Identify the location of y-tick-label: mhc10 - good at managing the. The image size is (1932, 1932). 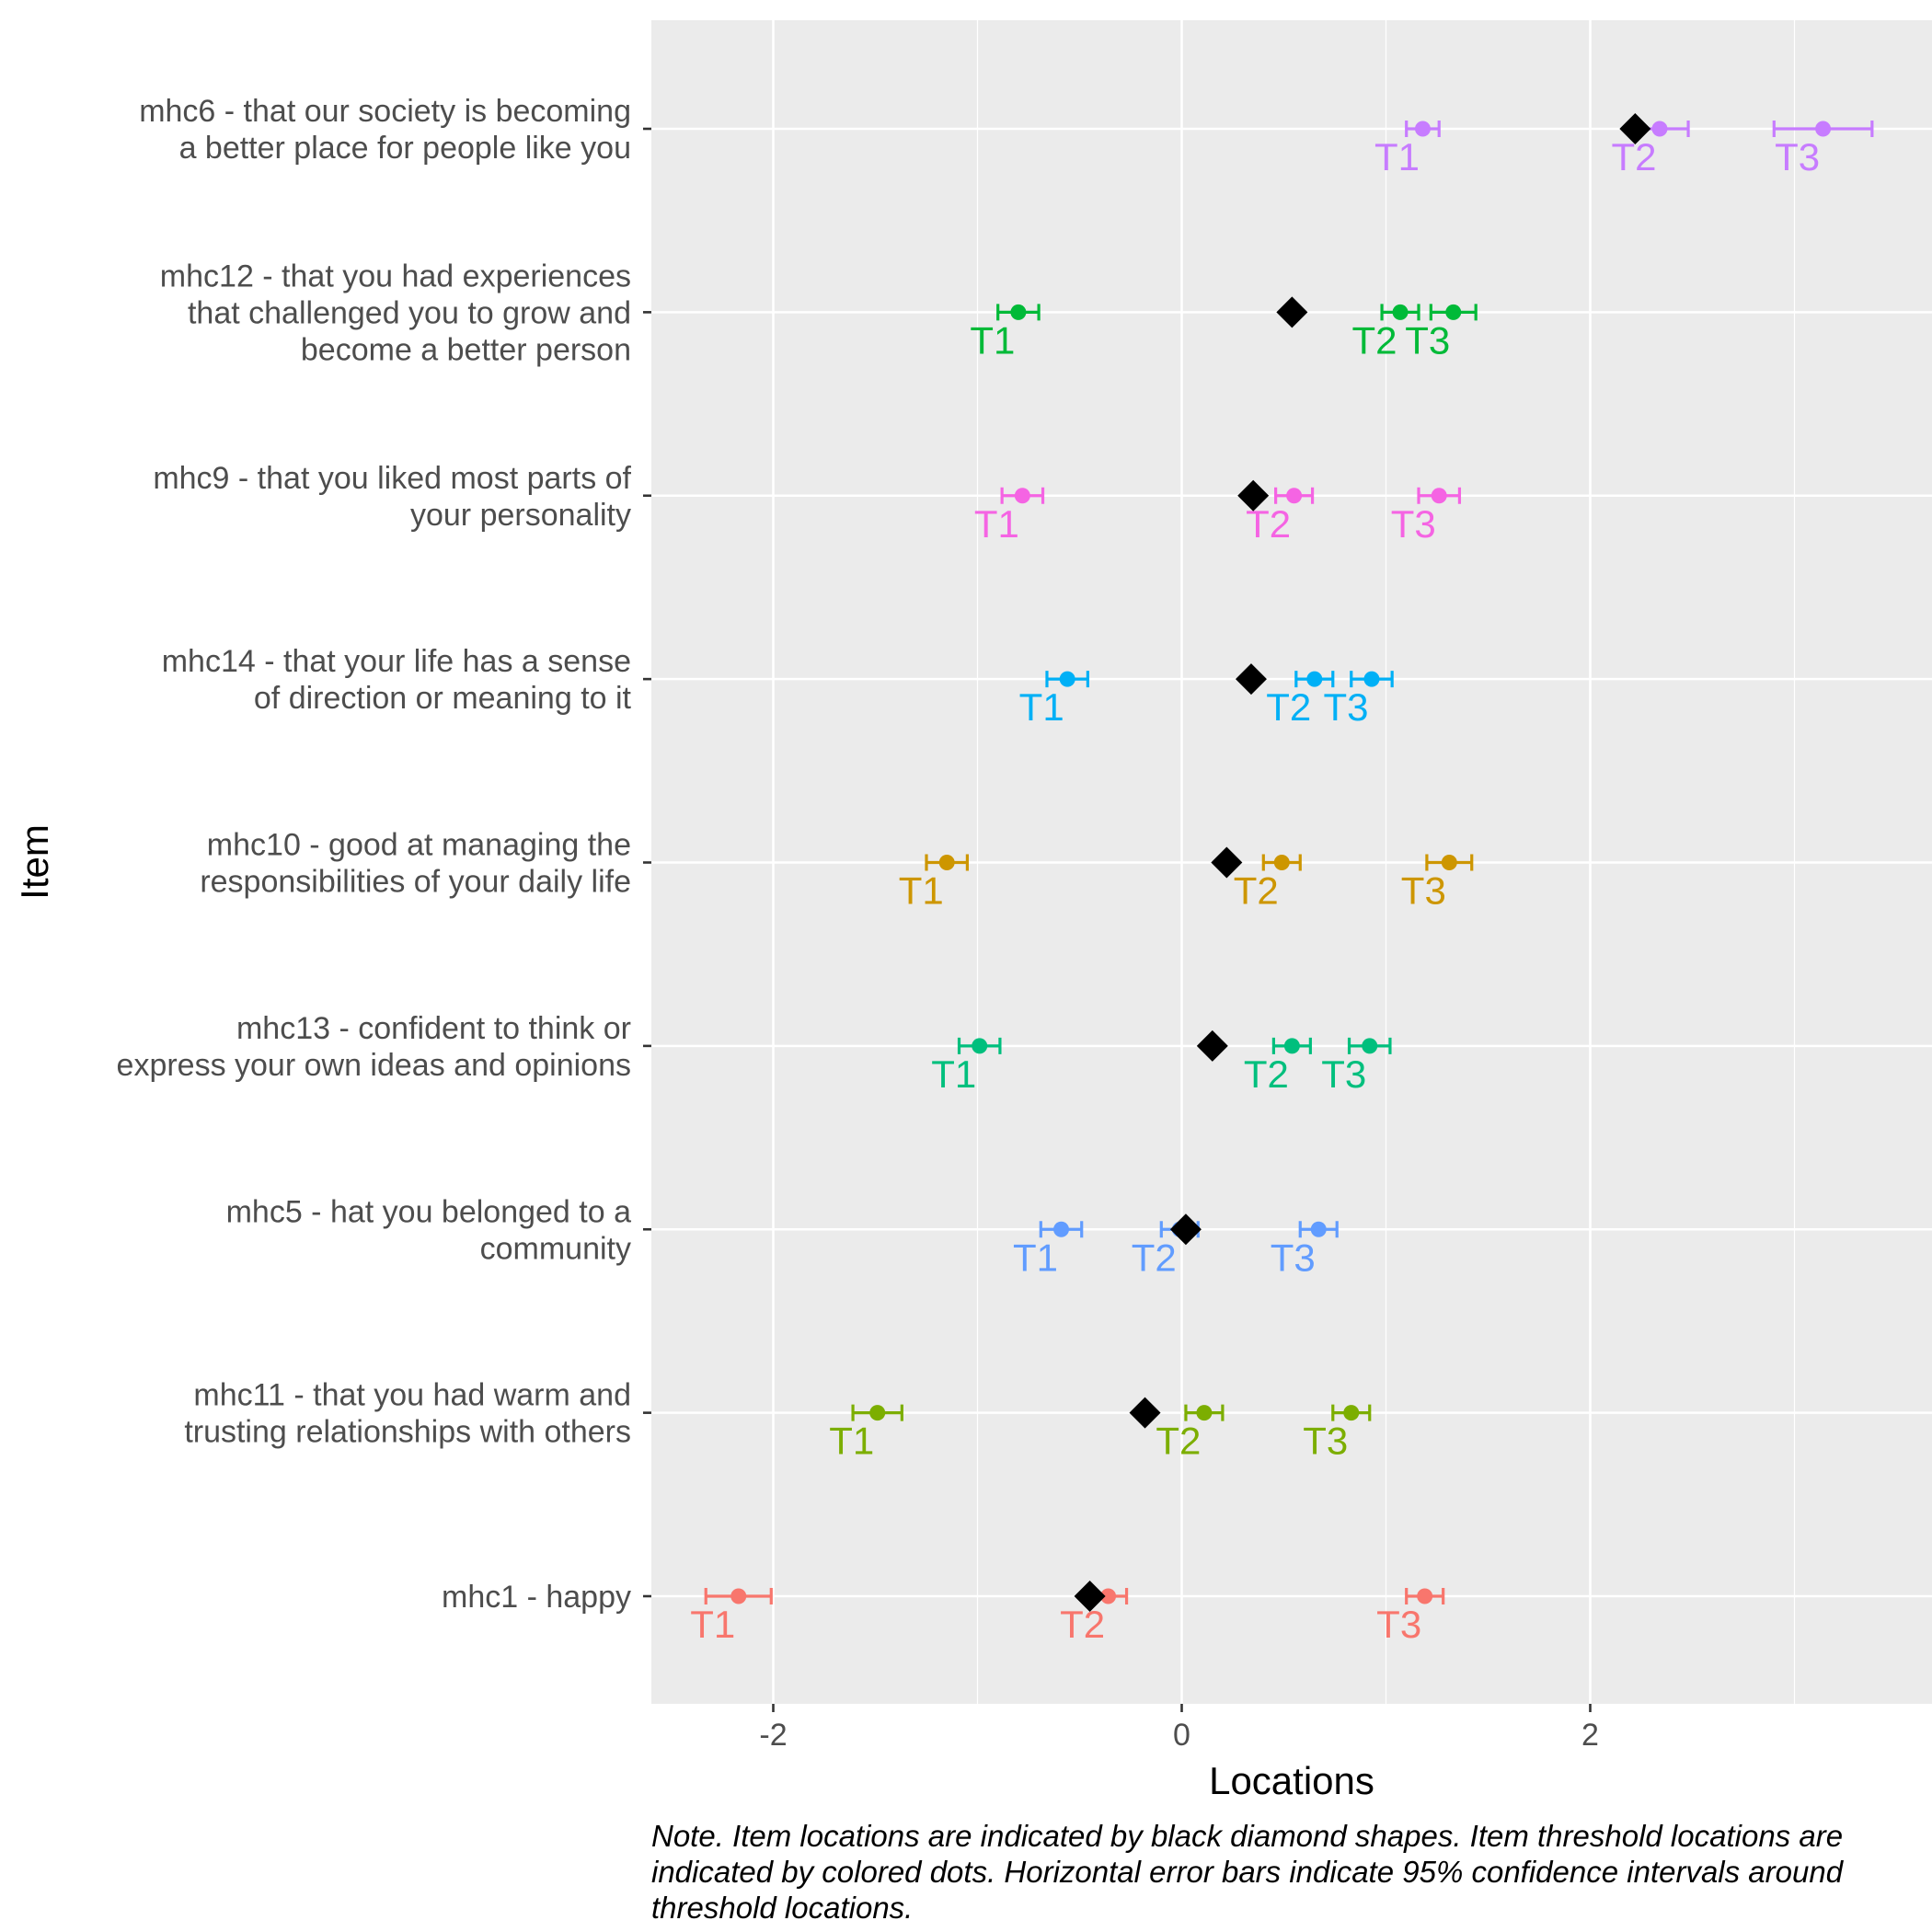
(419, 845).